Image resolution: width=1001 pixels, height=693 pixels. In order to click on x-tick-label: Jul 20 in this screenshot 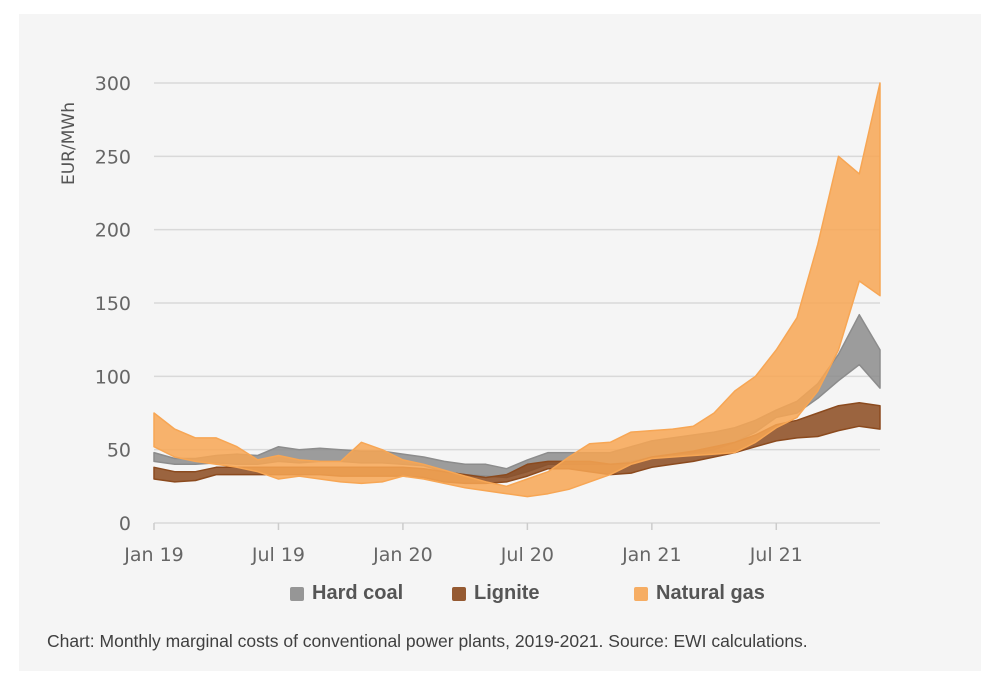, I will do `click(527, 555)`.